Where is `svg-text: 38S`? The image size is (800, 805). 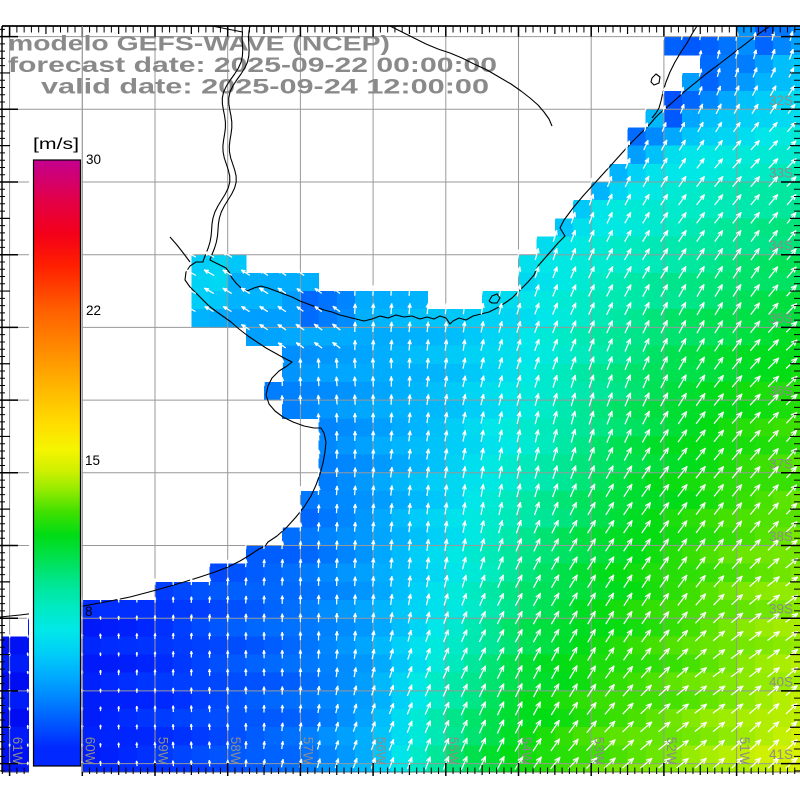 svg-text: 38S is located at coordinates (781, 536).